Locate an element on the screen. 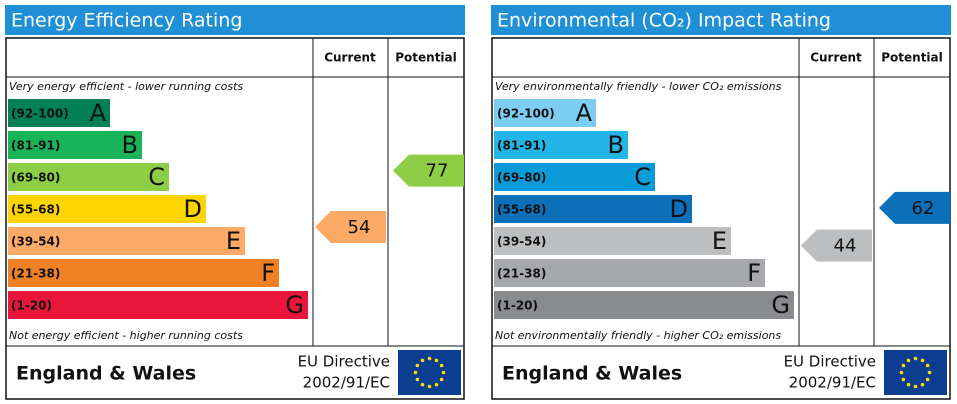 Image resolution: width=957 pixels, height=404 pixels. rating-value: 44 is located at coordinates (845, 246).